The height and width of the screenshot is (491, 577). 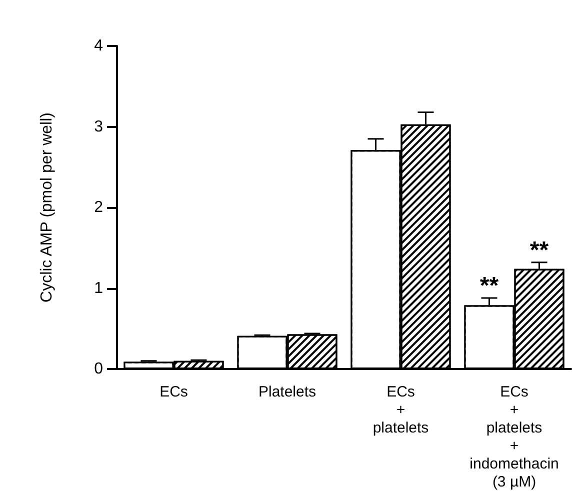 I want to click on y-tick-label: 0, so click(x=99, y=369).